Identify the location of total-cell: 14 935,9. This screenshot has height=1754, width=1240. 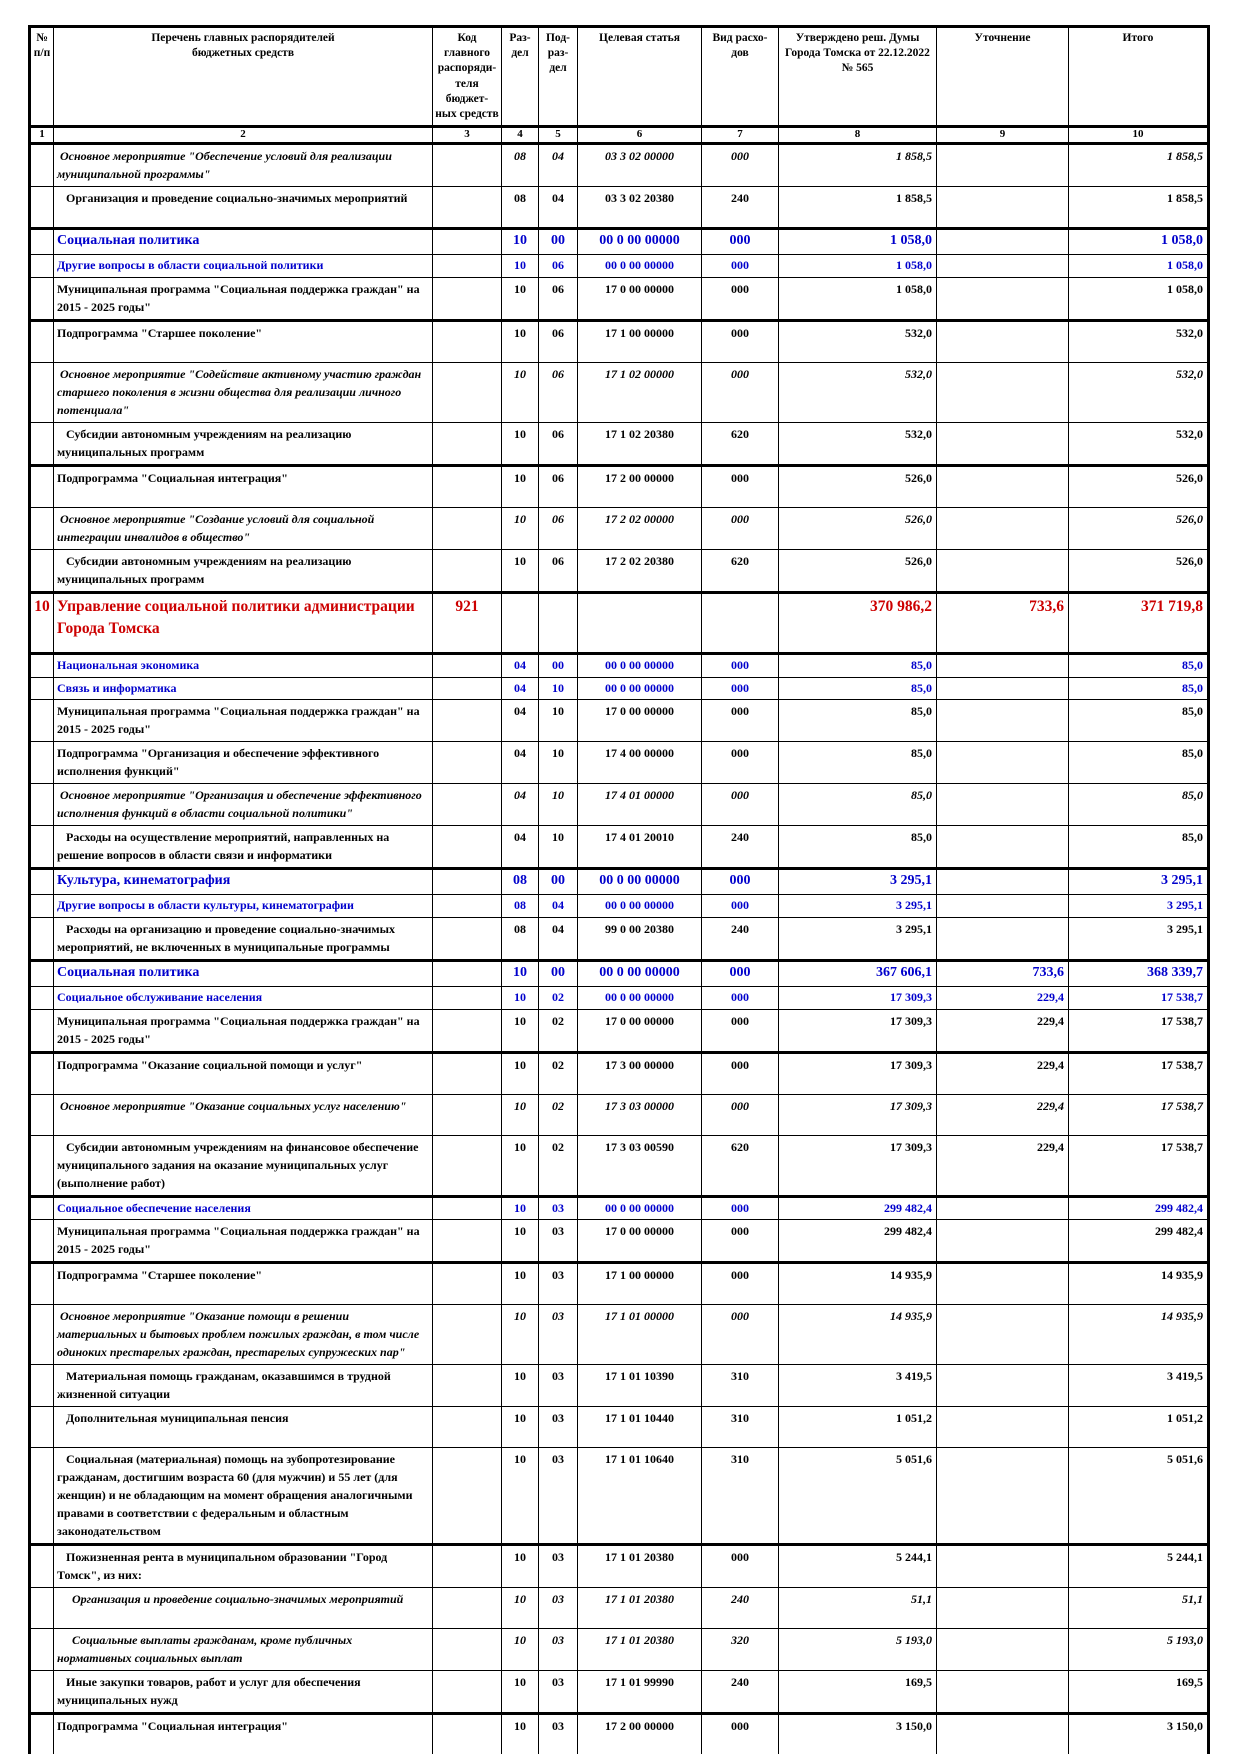
(1137, 1284).